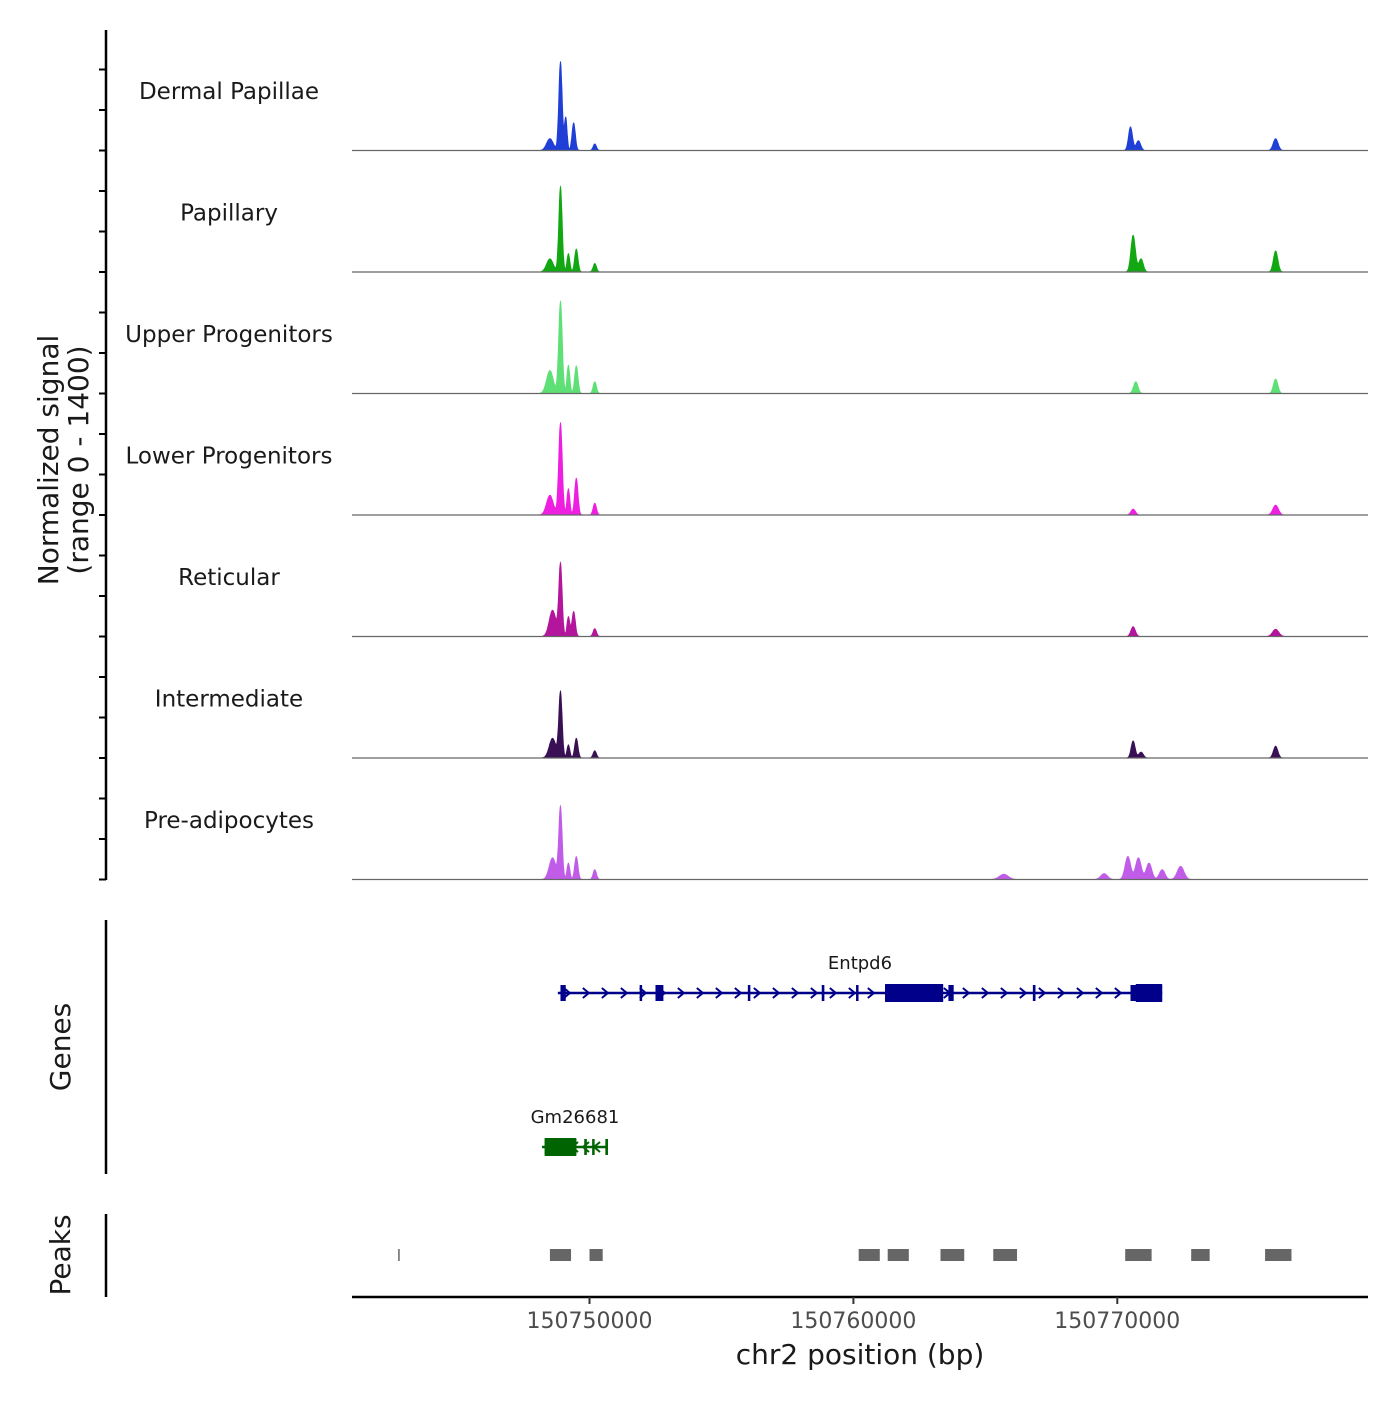  I want to click on track-label: Intermediate, so click(229, 700).